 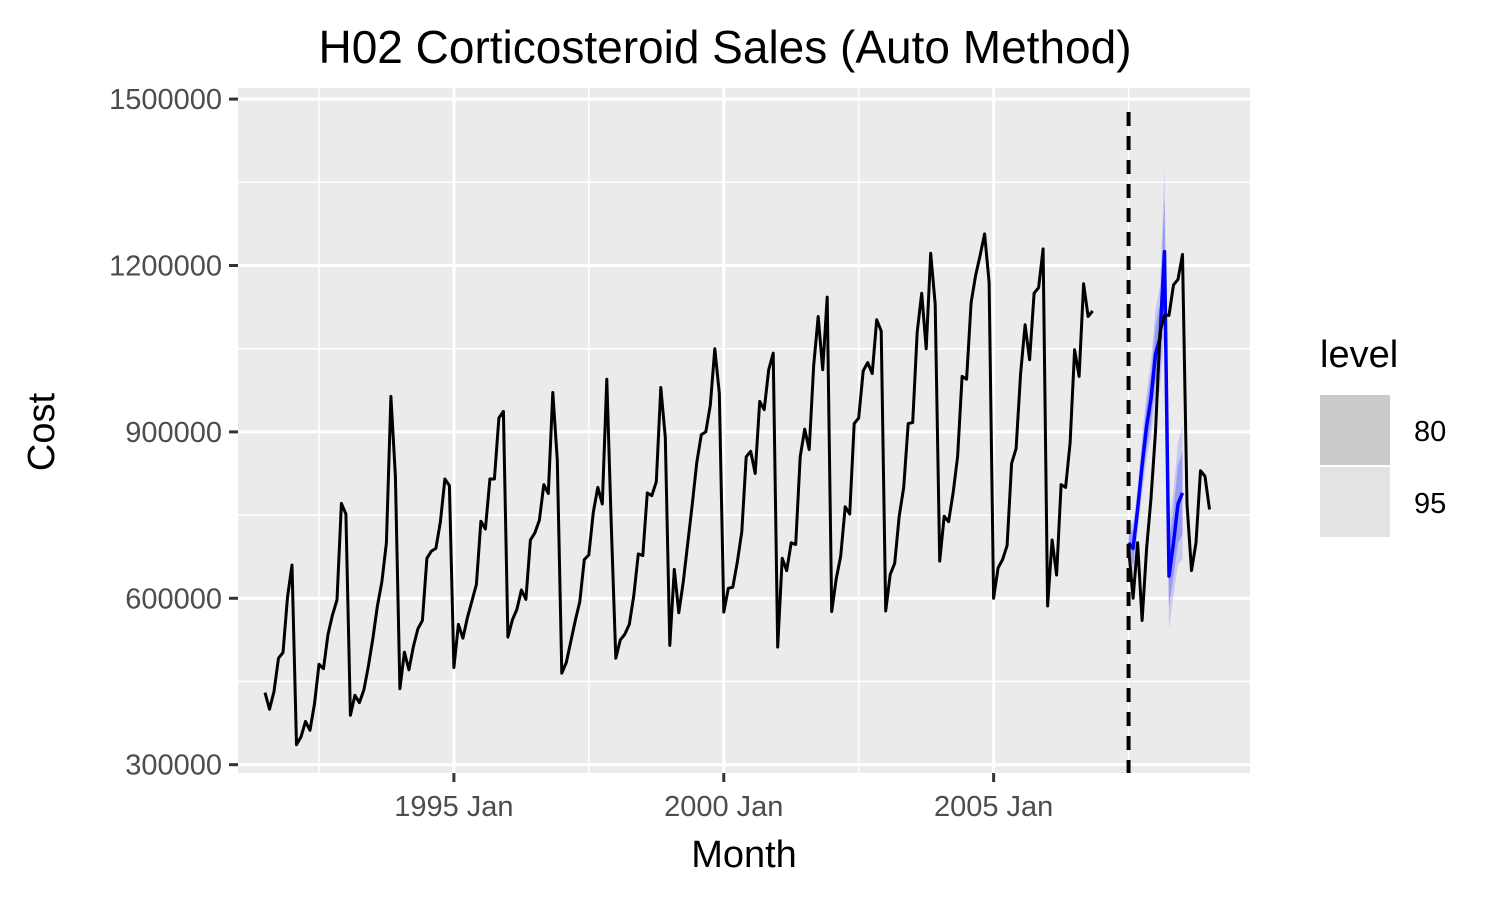 What do you see at coordinates (173, 599) in the screenshot?
I see `y-tick-label: 600000` at bounding box center [173, 599].